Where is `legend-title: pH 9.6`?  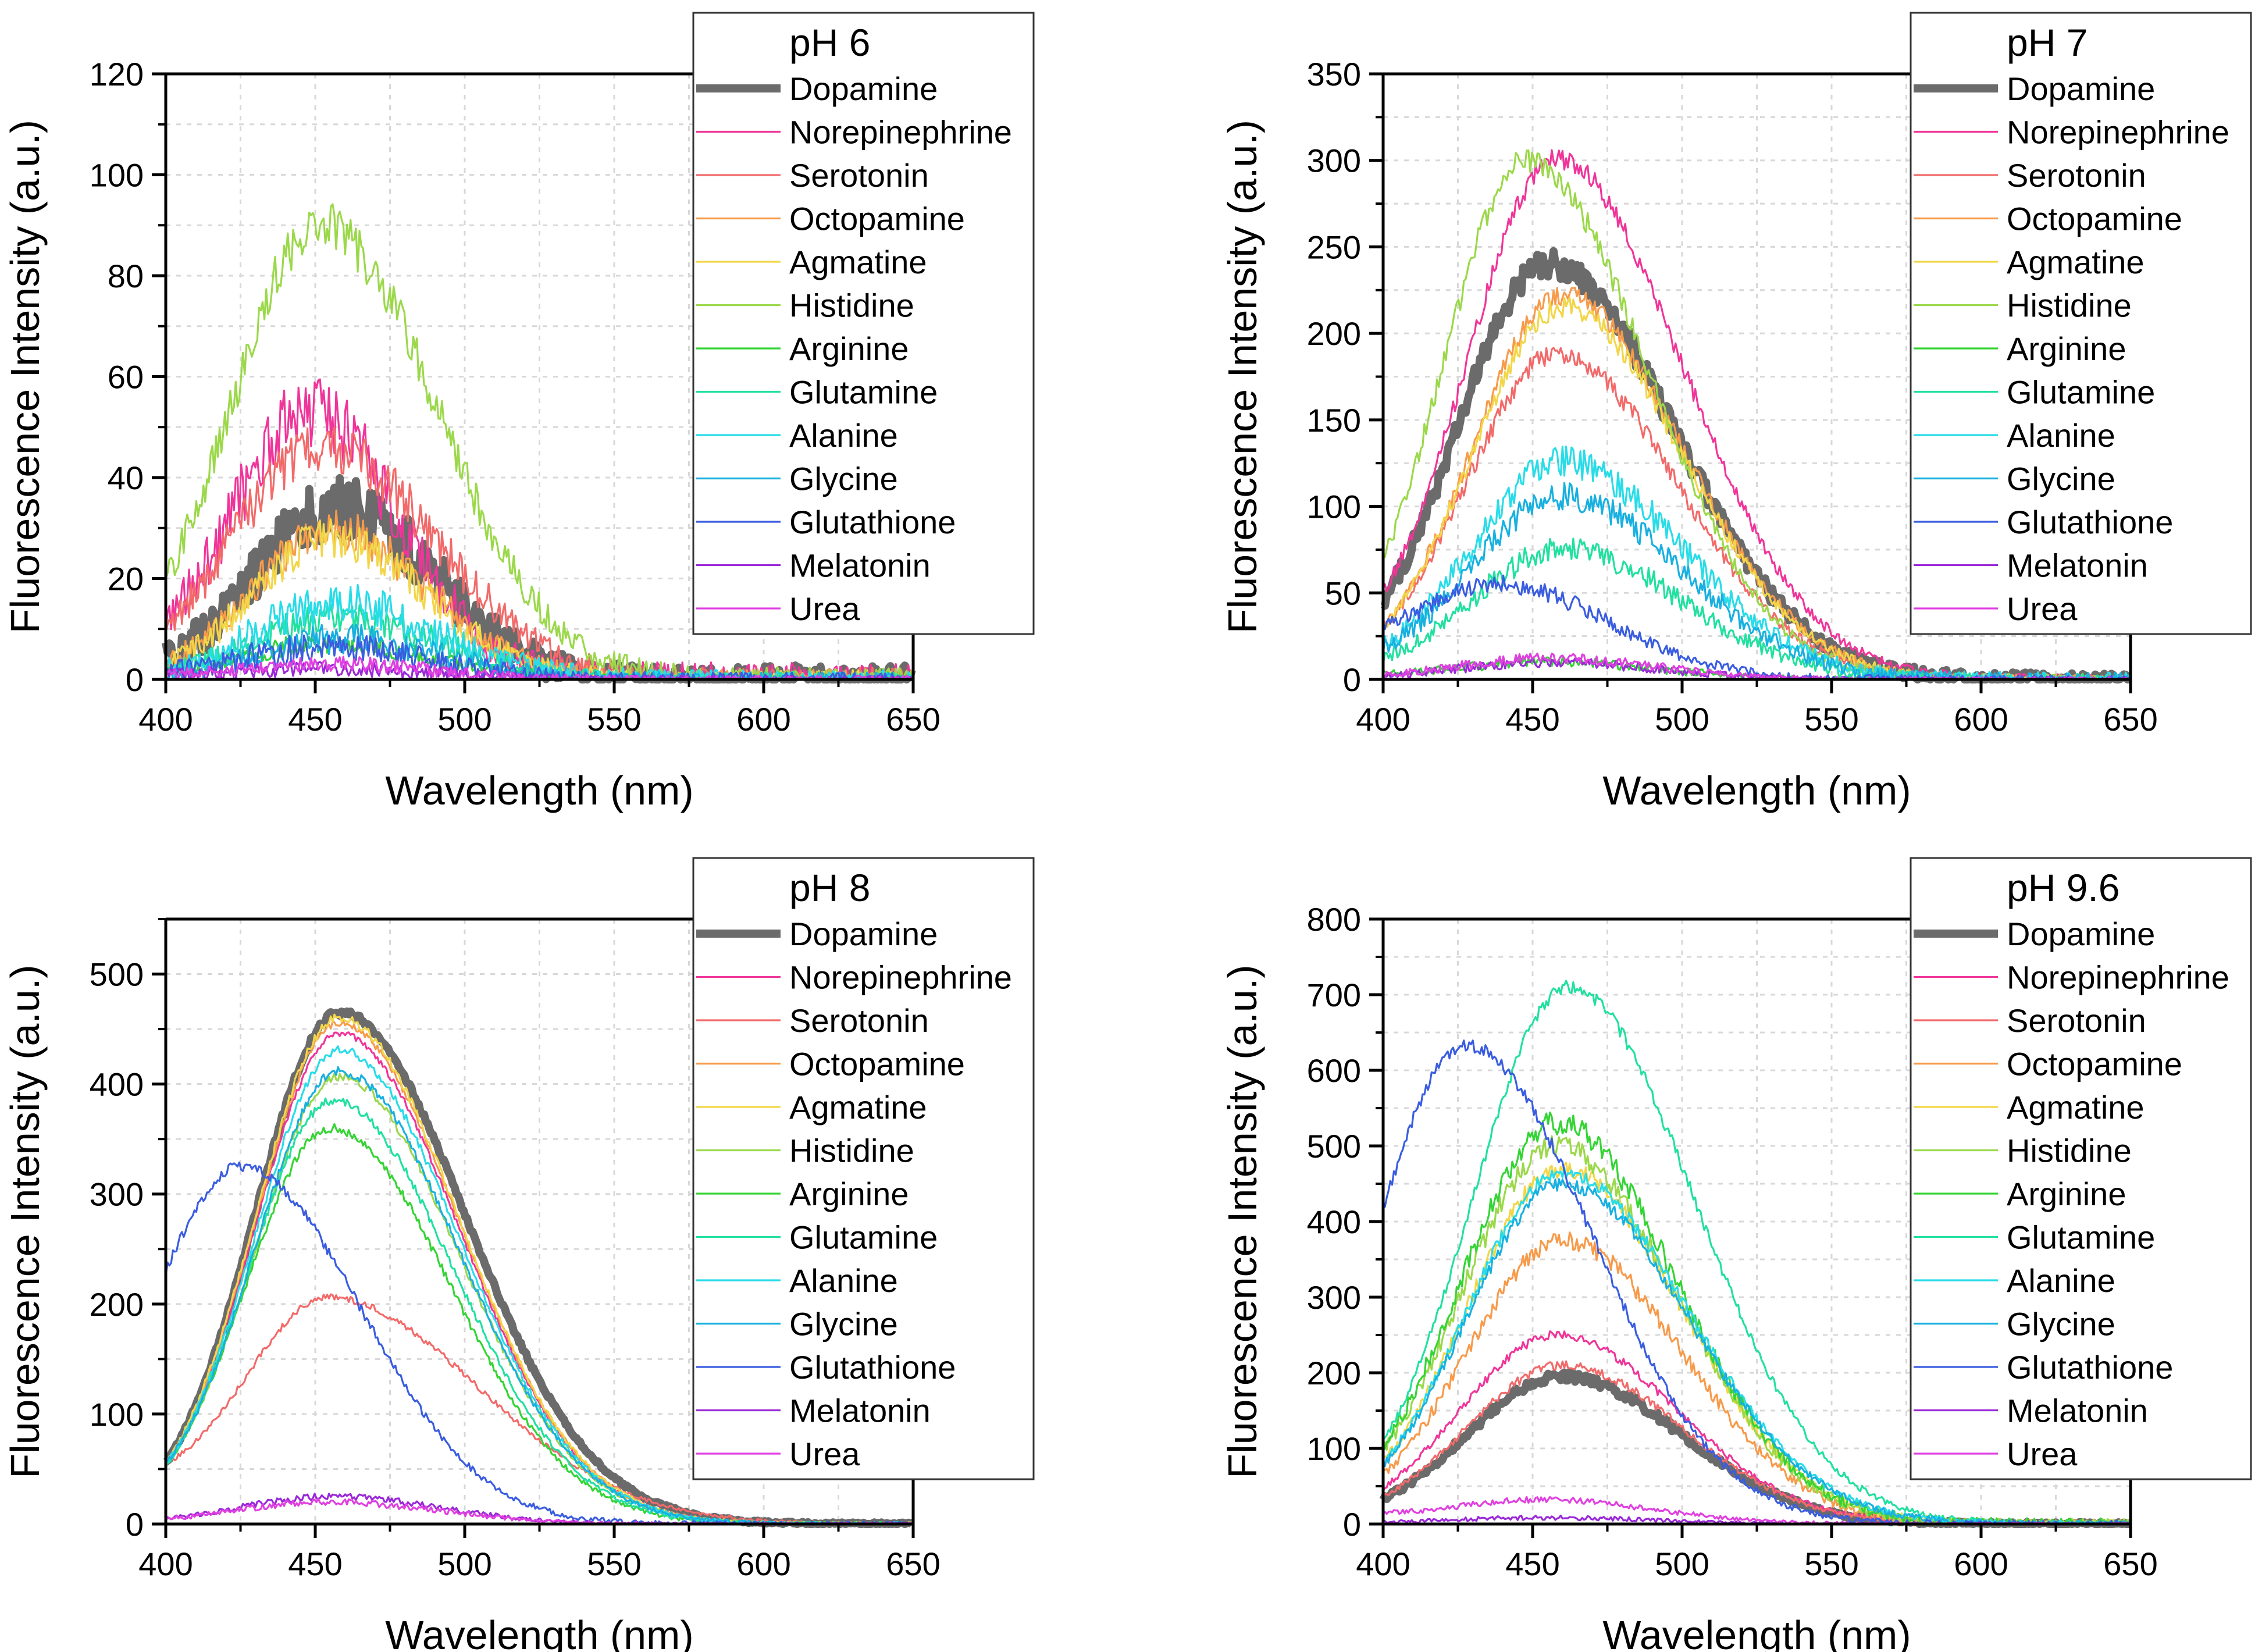 legend-title: pH 9.6 is located at coordinates (2063, 887).